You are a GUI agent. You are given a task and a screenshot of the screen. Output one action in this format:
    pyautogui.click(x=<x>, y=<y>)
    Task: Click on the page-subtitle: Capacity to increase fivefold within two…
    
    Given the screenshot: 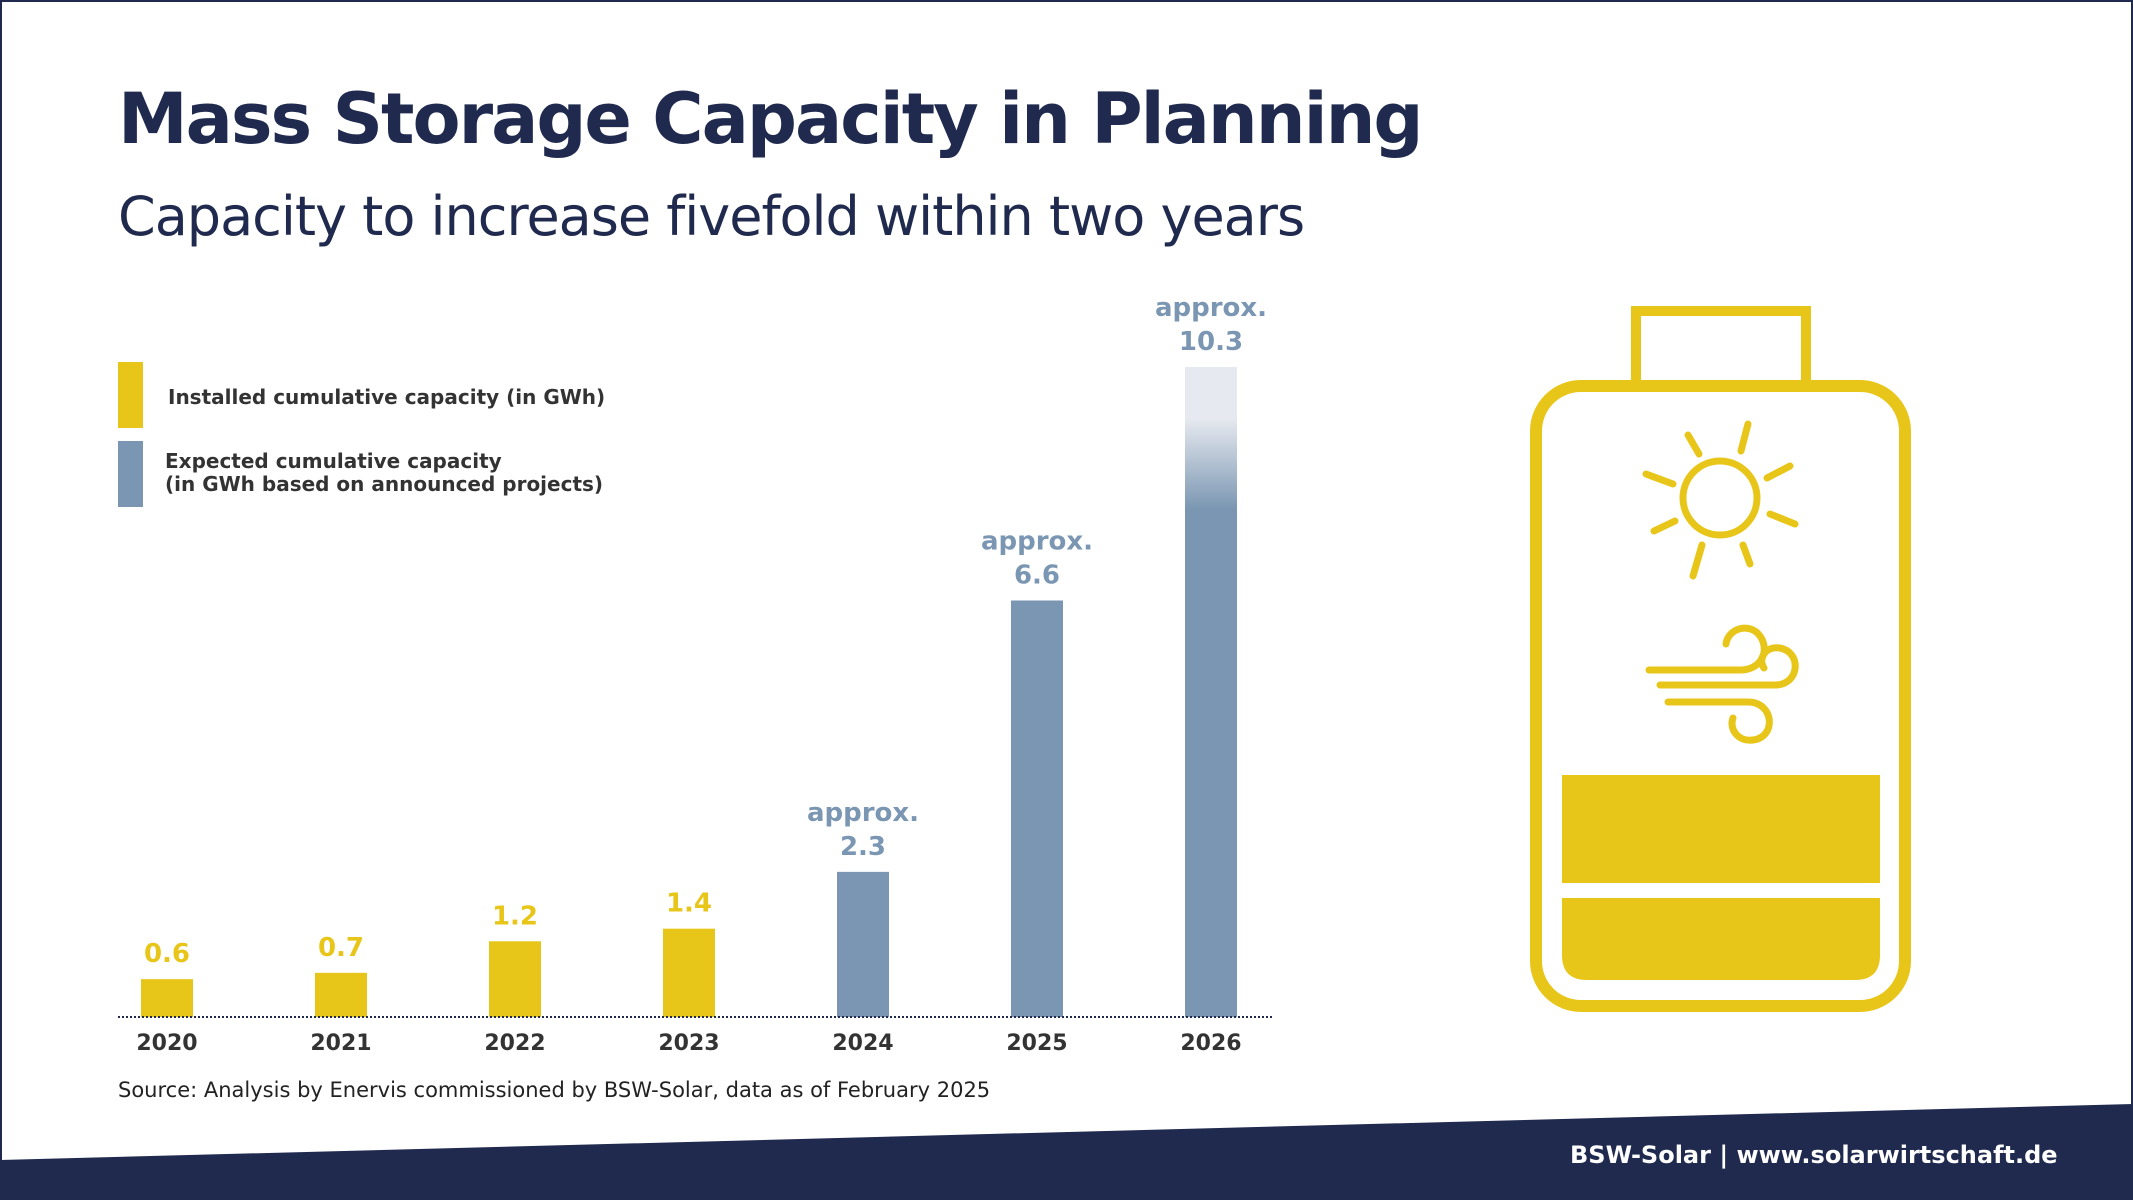 What is the action you would take?
    pyautogui.click(x=711, y=216)
    